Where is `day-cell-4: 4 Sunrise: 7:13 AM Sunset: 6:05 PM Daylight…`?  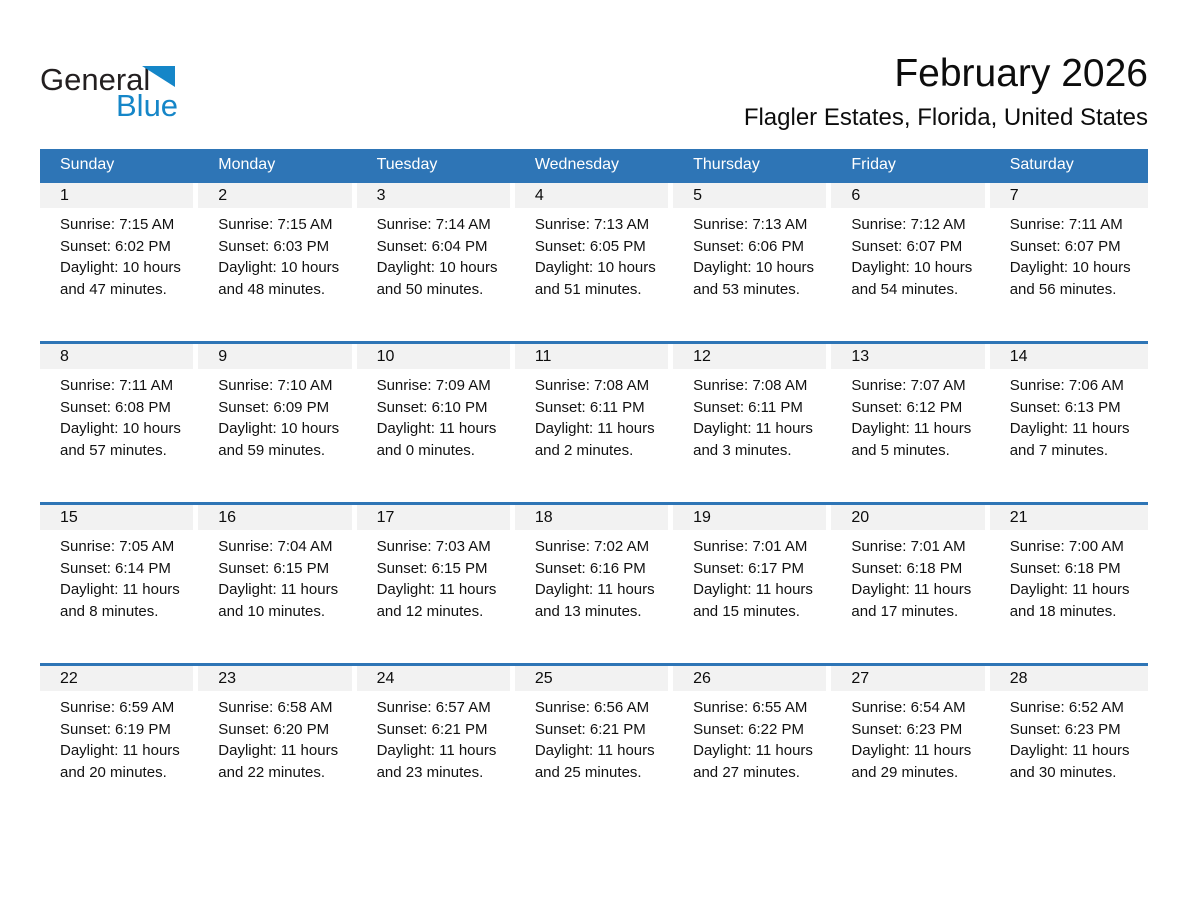 day-cell-4: 4 Sunrise: 7:13 AM Sunset: 6:05 PM Daylight… is located at coordinates (593, 262).